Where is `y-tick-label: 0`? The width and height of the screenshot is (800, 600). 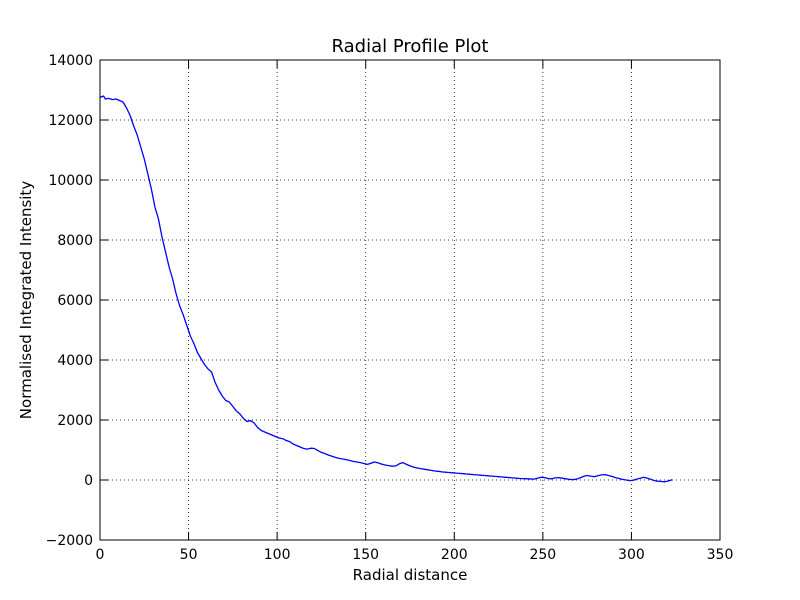 y-tick-label: 0 is located at coordinates (88, 481).